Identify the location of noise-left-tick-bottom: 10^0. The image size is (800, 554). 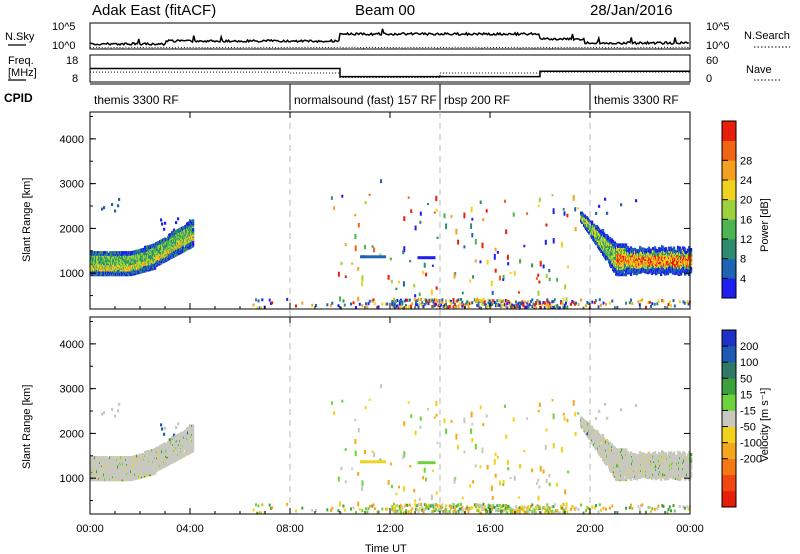
(64, 46).